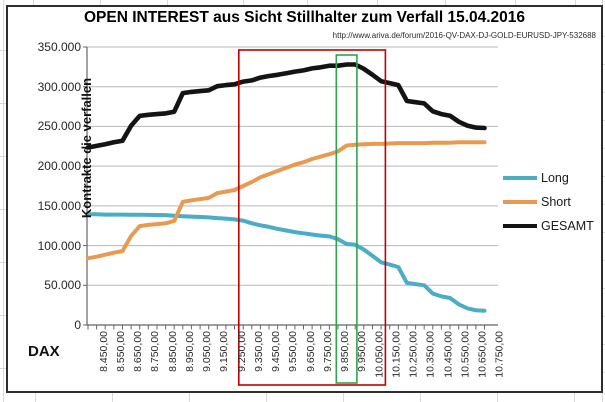 Image resolution: width=605 pixels, height=402 pixels. I want to click on y-tick-label: 100.000, so click(59, 246).